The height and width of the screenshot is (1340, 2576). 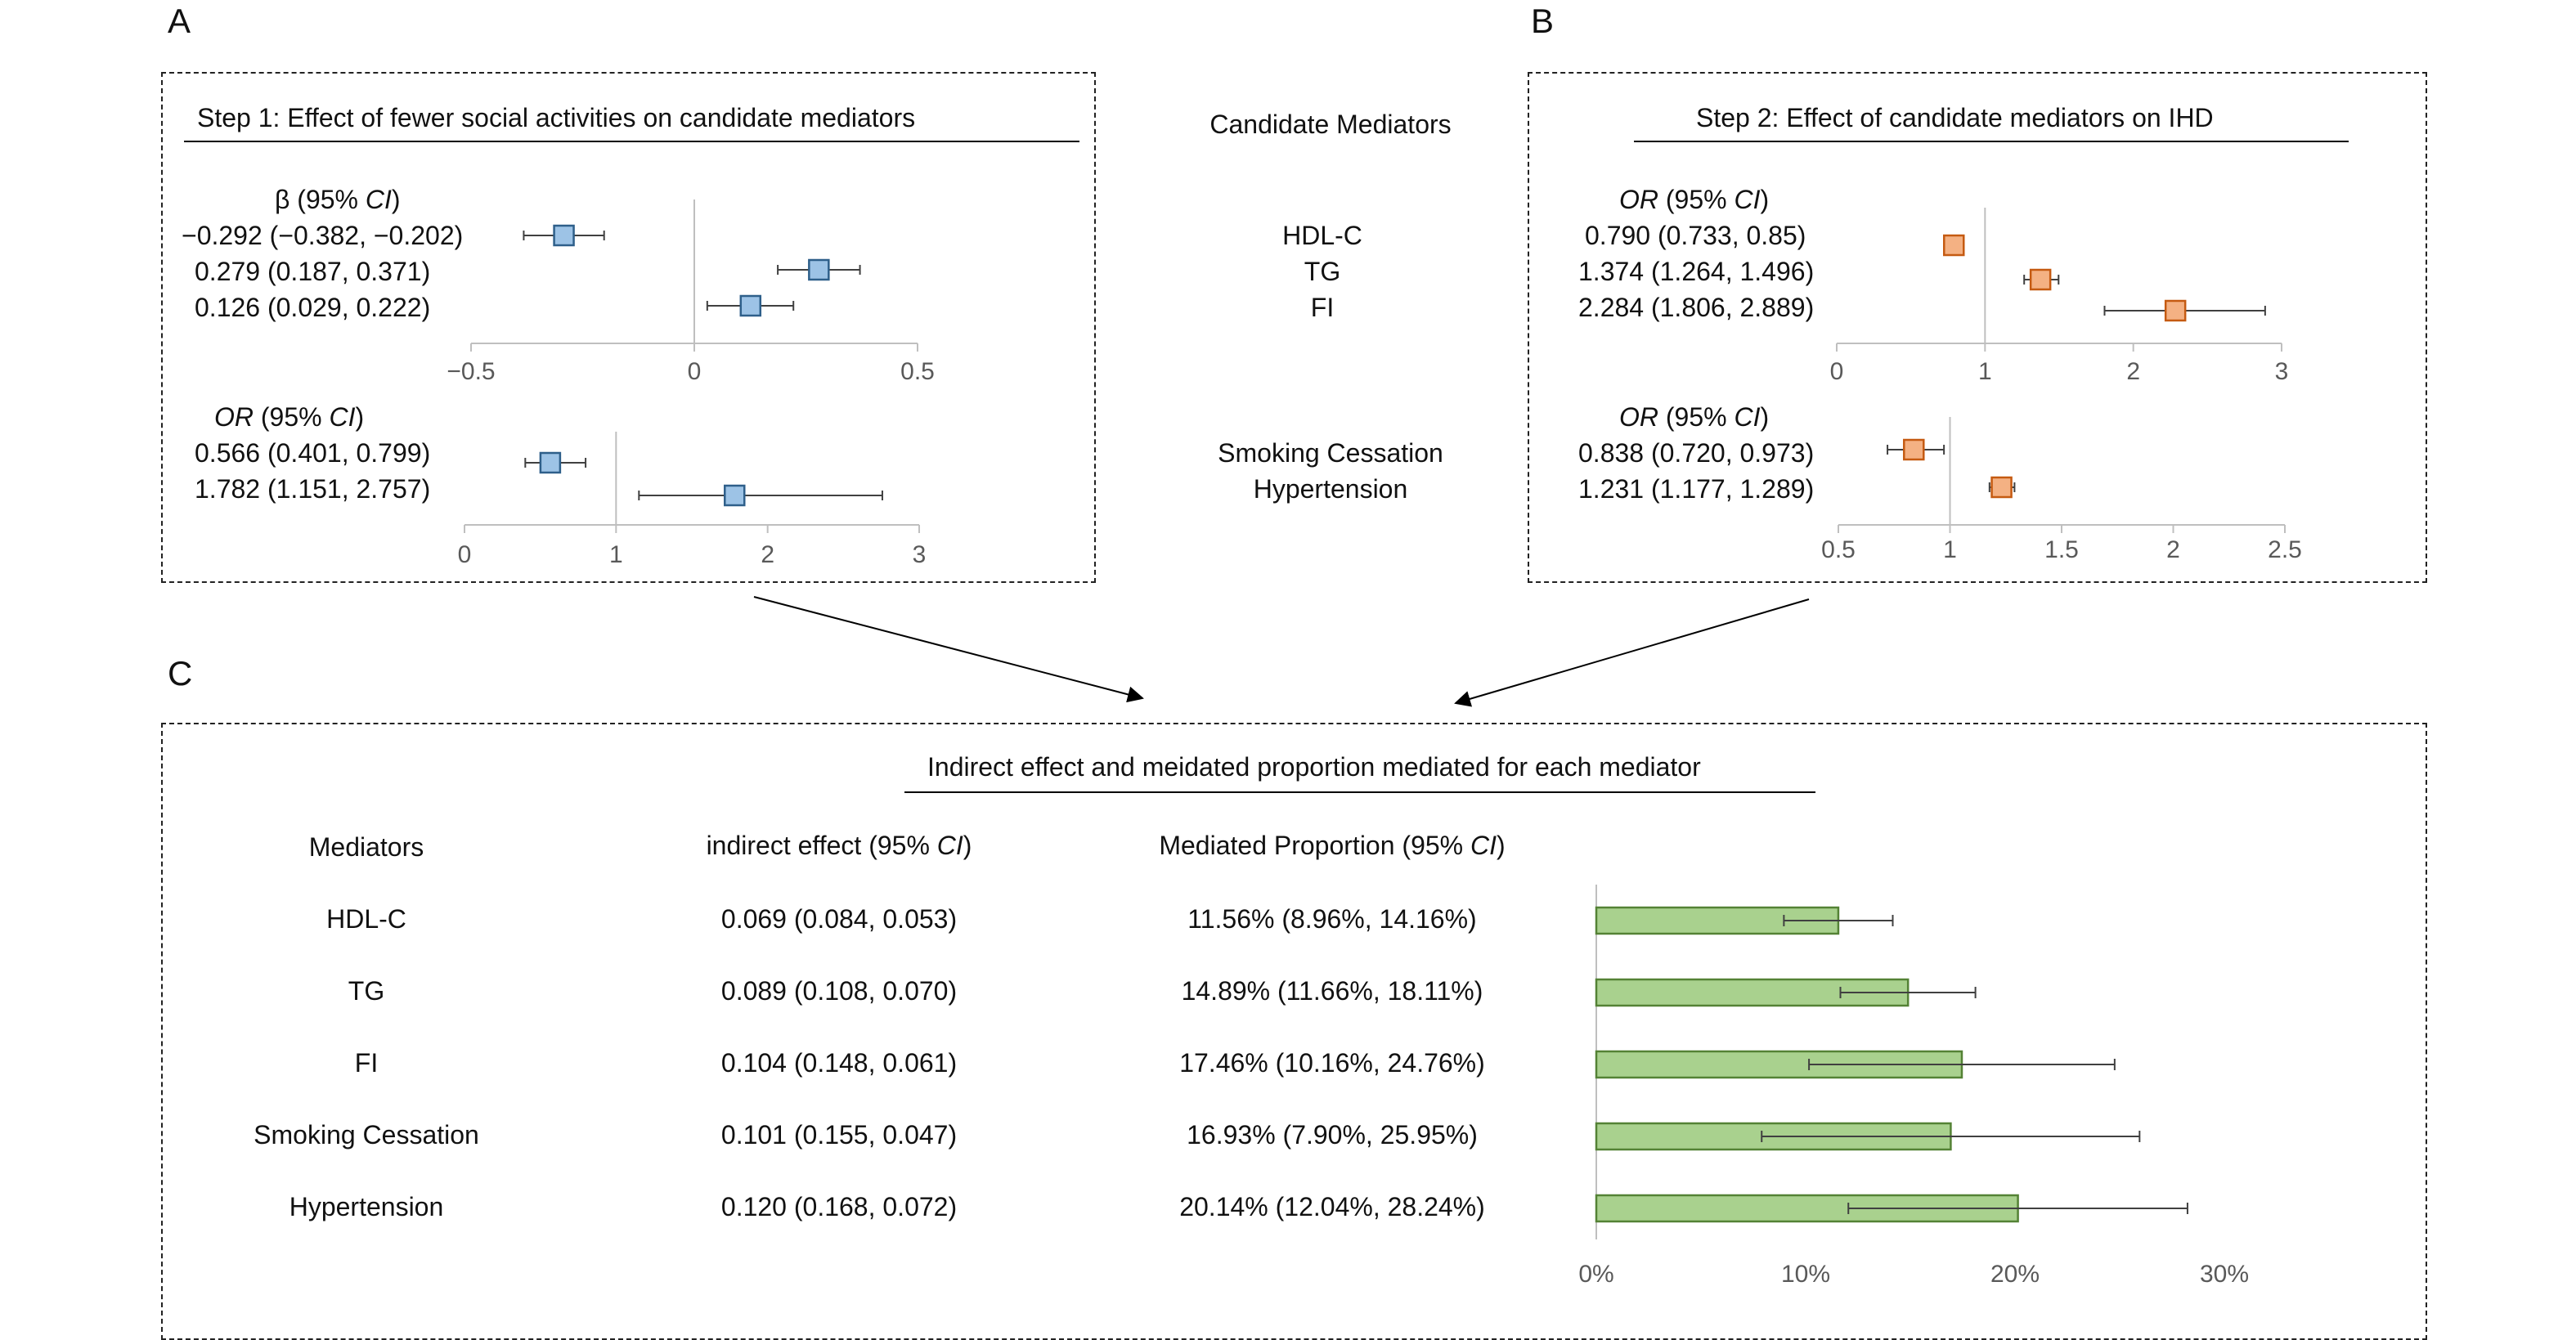 I want to click on mediator-name: TG, so click(x=366, y=991).